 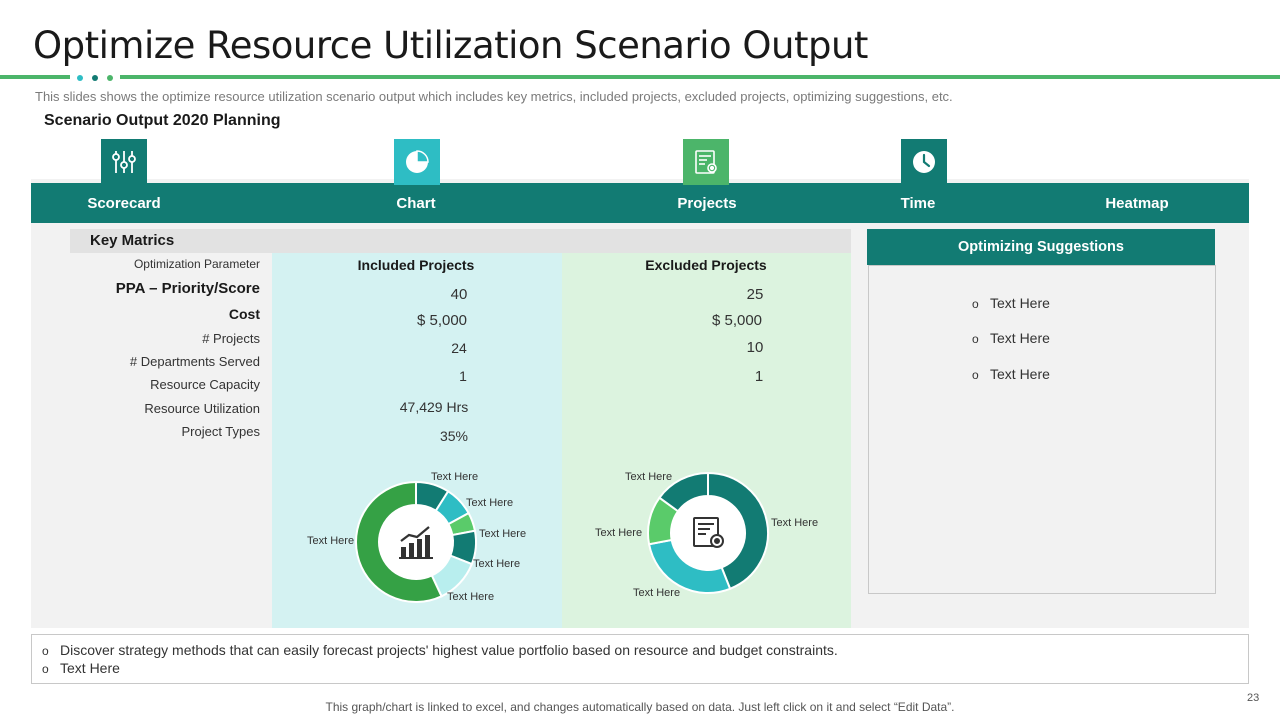 What do you see at coordinates (194, 361) in the screenshot?
I see `param-departments-served: # Departments Served` at bounding box center [194, 361].